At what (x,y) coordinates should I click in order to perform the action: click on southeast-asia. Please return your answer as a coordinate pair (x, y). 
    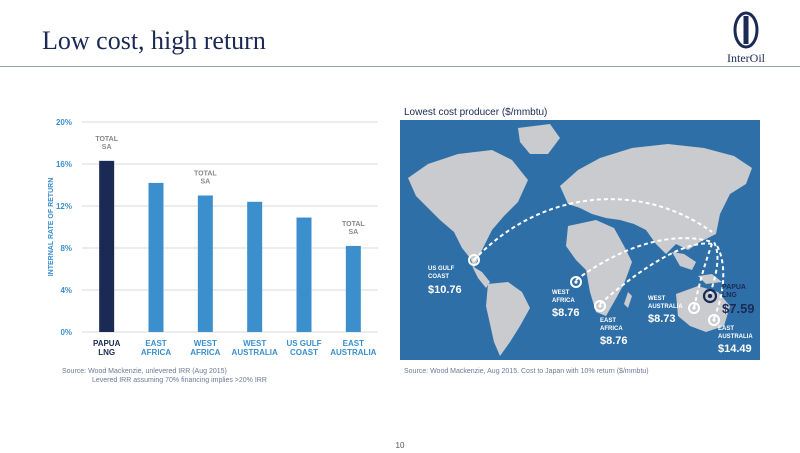
    Looking at the image, I should click on (684, 261).